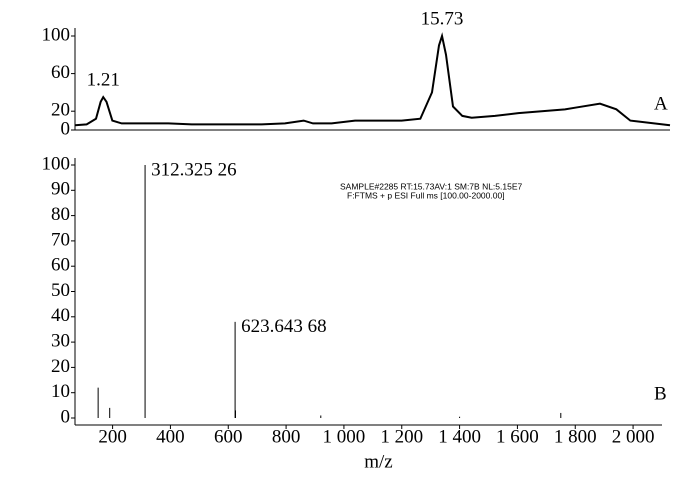  Describe the element at coordinates (60, 214) in the screenshot. I see `y-tick-label: 80` at that location.